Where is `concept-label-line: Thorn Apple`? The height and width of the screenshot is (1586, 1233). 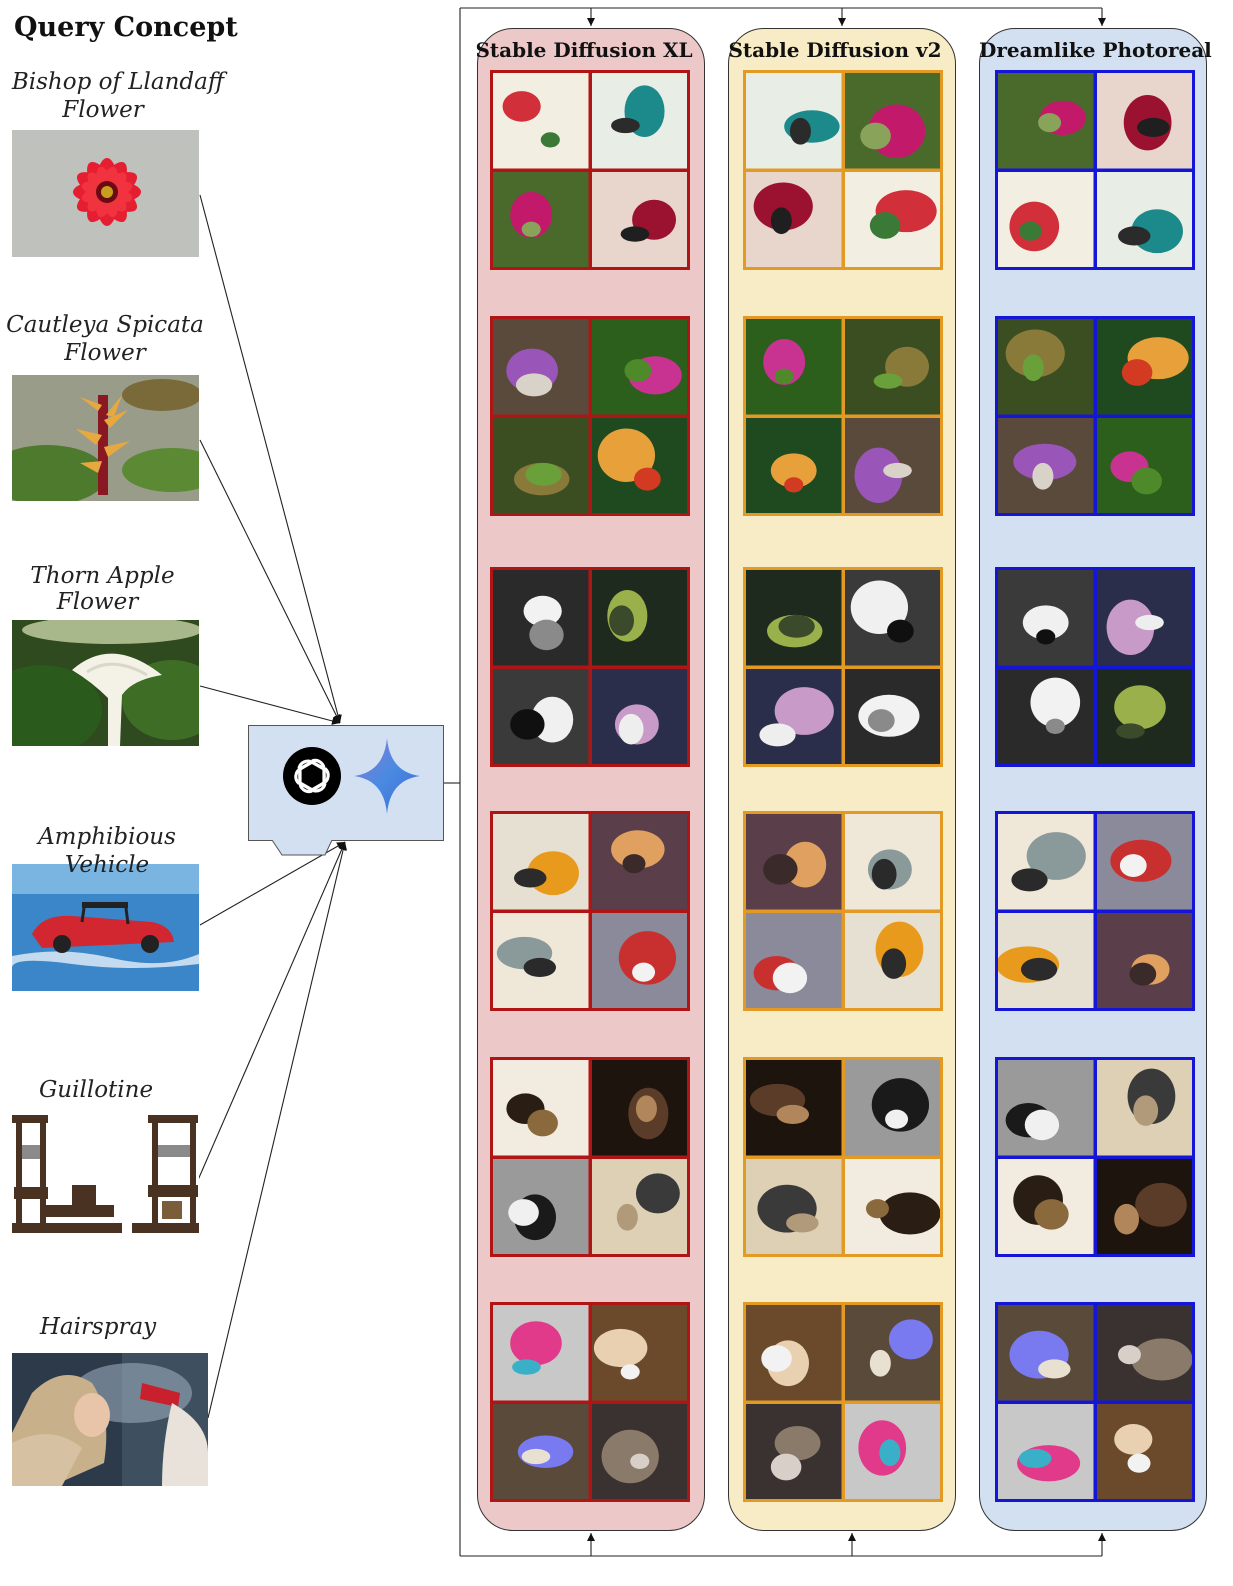
concept-label-line: Thorn Apple is located at coordinates (102, 576).